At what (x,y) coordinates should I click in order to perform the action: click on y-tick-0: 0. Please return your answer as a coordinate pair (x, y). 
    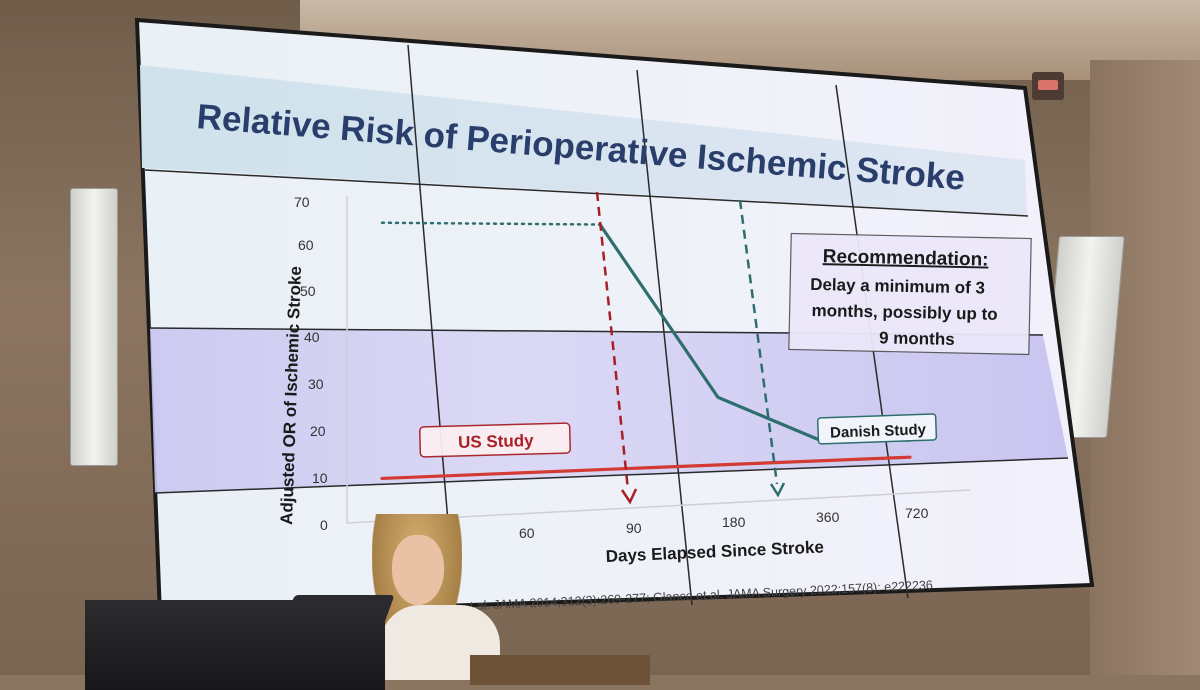
    Looking at the image, I should click on (324, 525).